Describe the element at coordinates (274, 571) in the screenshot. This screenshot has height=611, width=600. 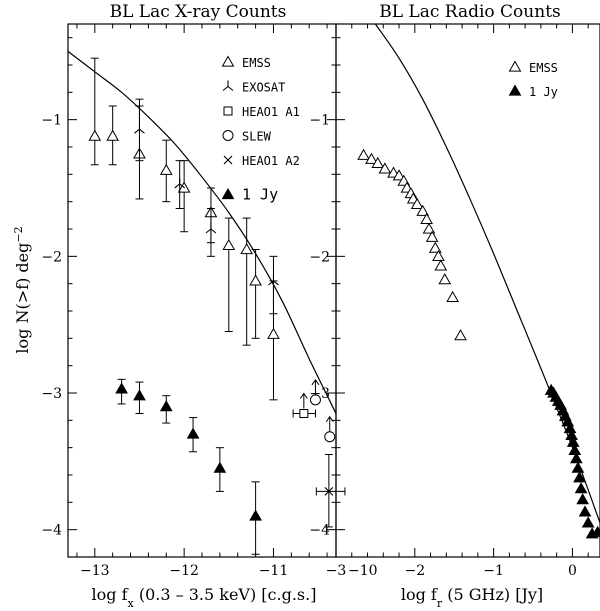
I see `x-tick-label: −11` at that location.